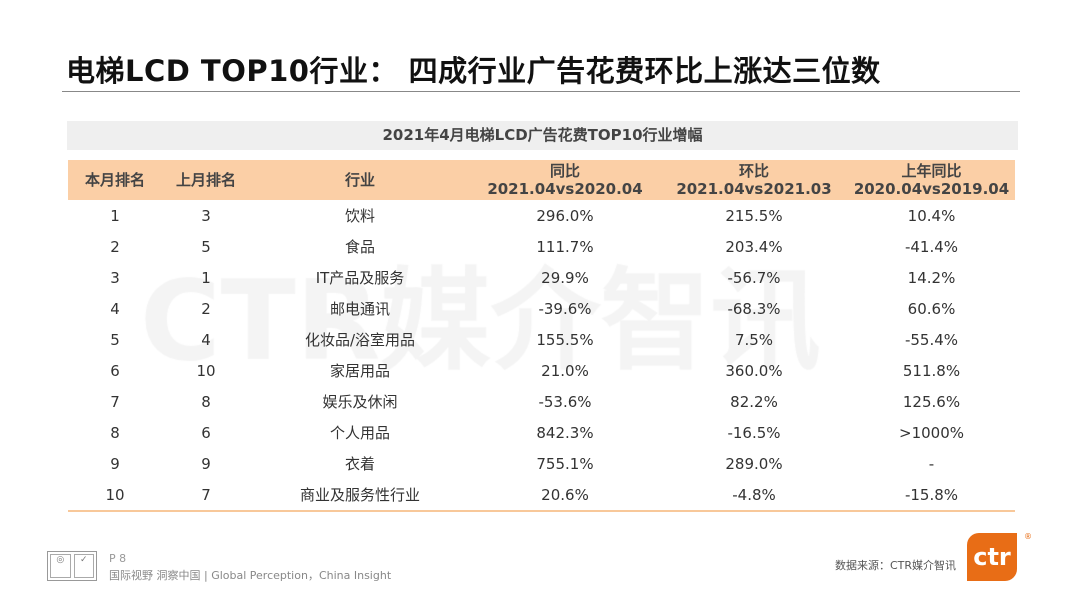 The width and height of the screenshot is (1080, 608). What do you see at coordinates (118, 558) in the screenshot?
I see `page-number: P 8` at bounding box center [118, 558].